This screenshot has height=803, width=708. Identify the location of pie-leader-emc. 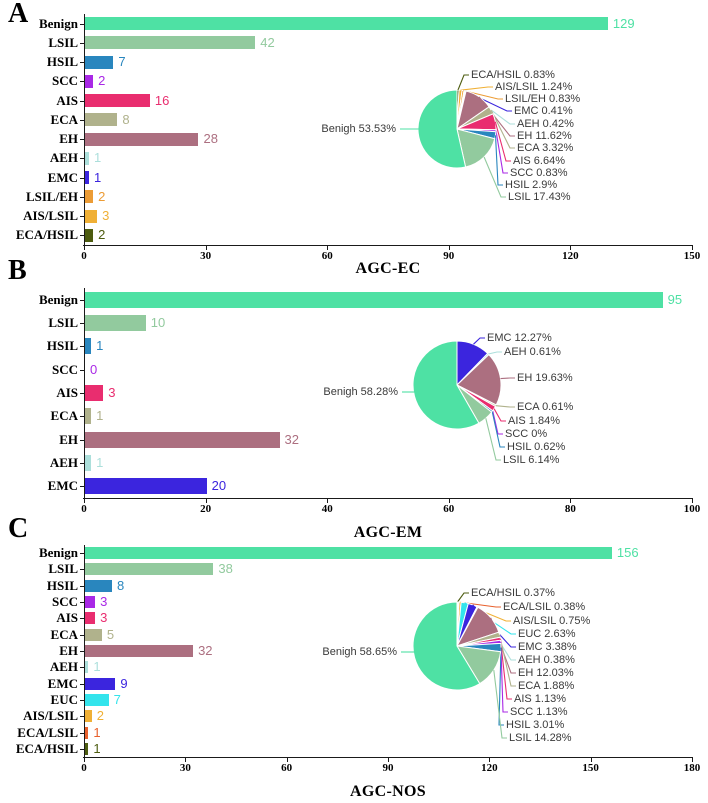
(494, 626).